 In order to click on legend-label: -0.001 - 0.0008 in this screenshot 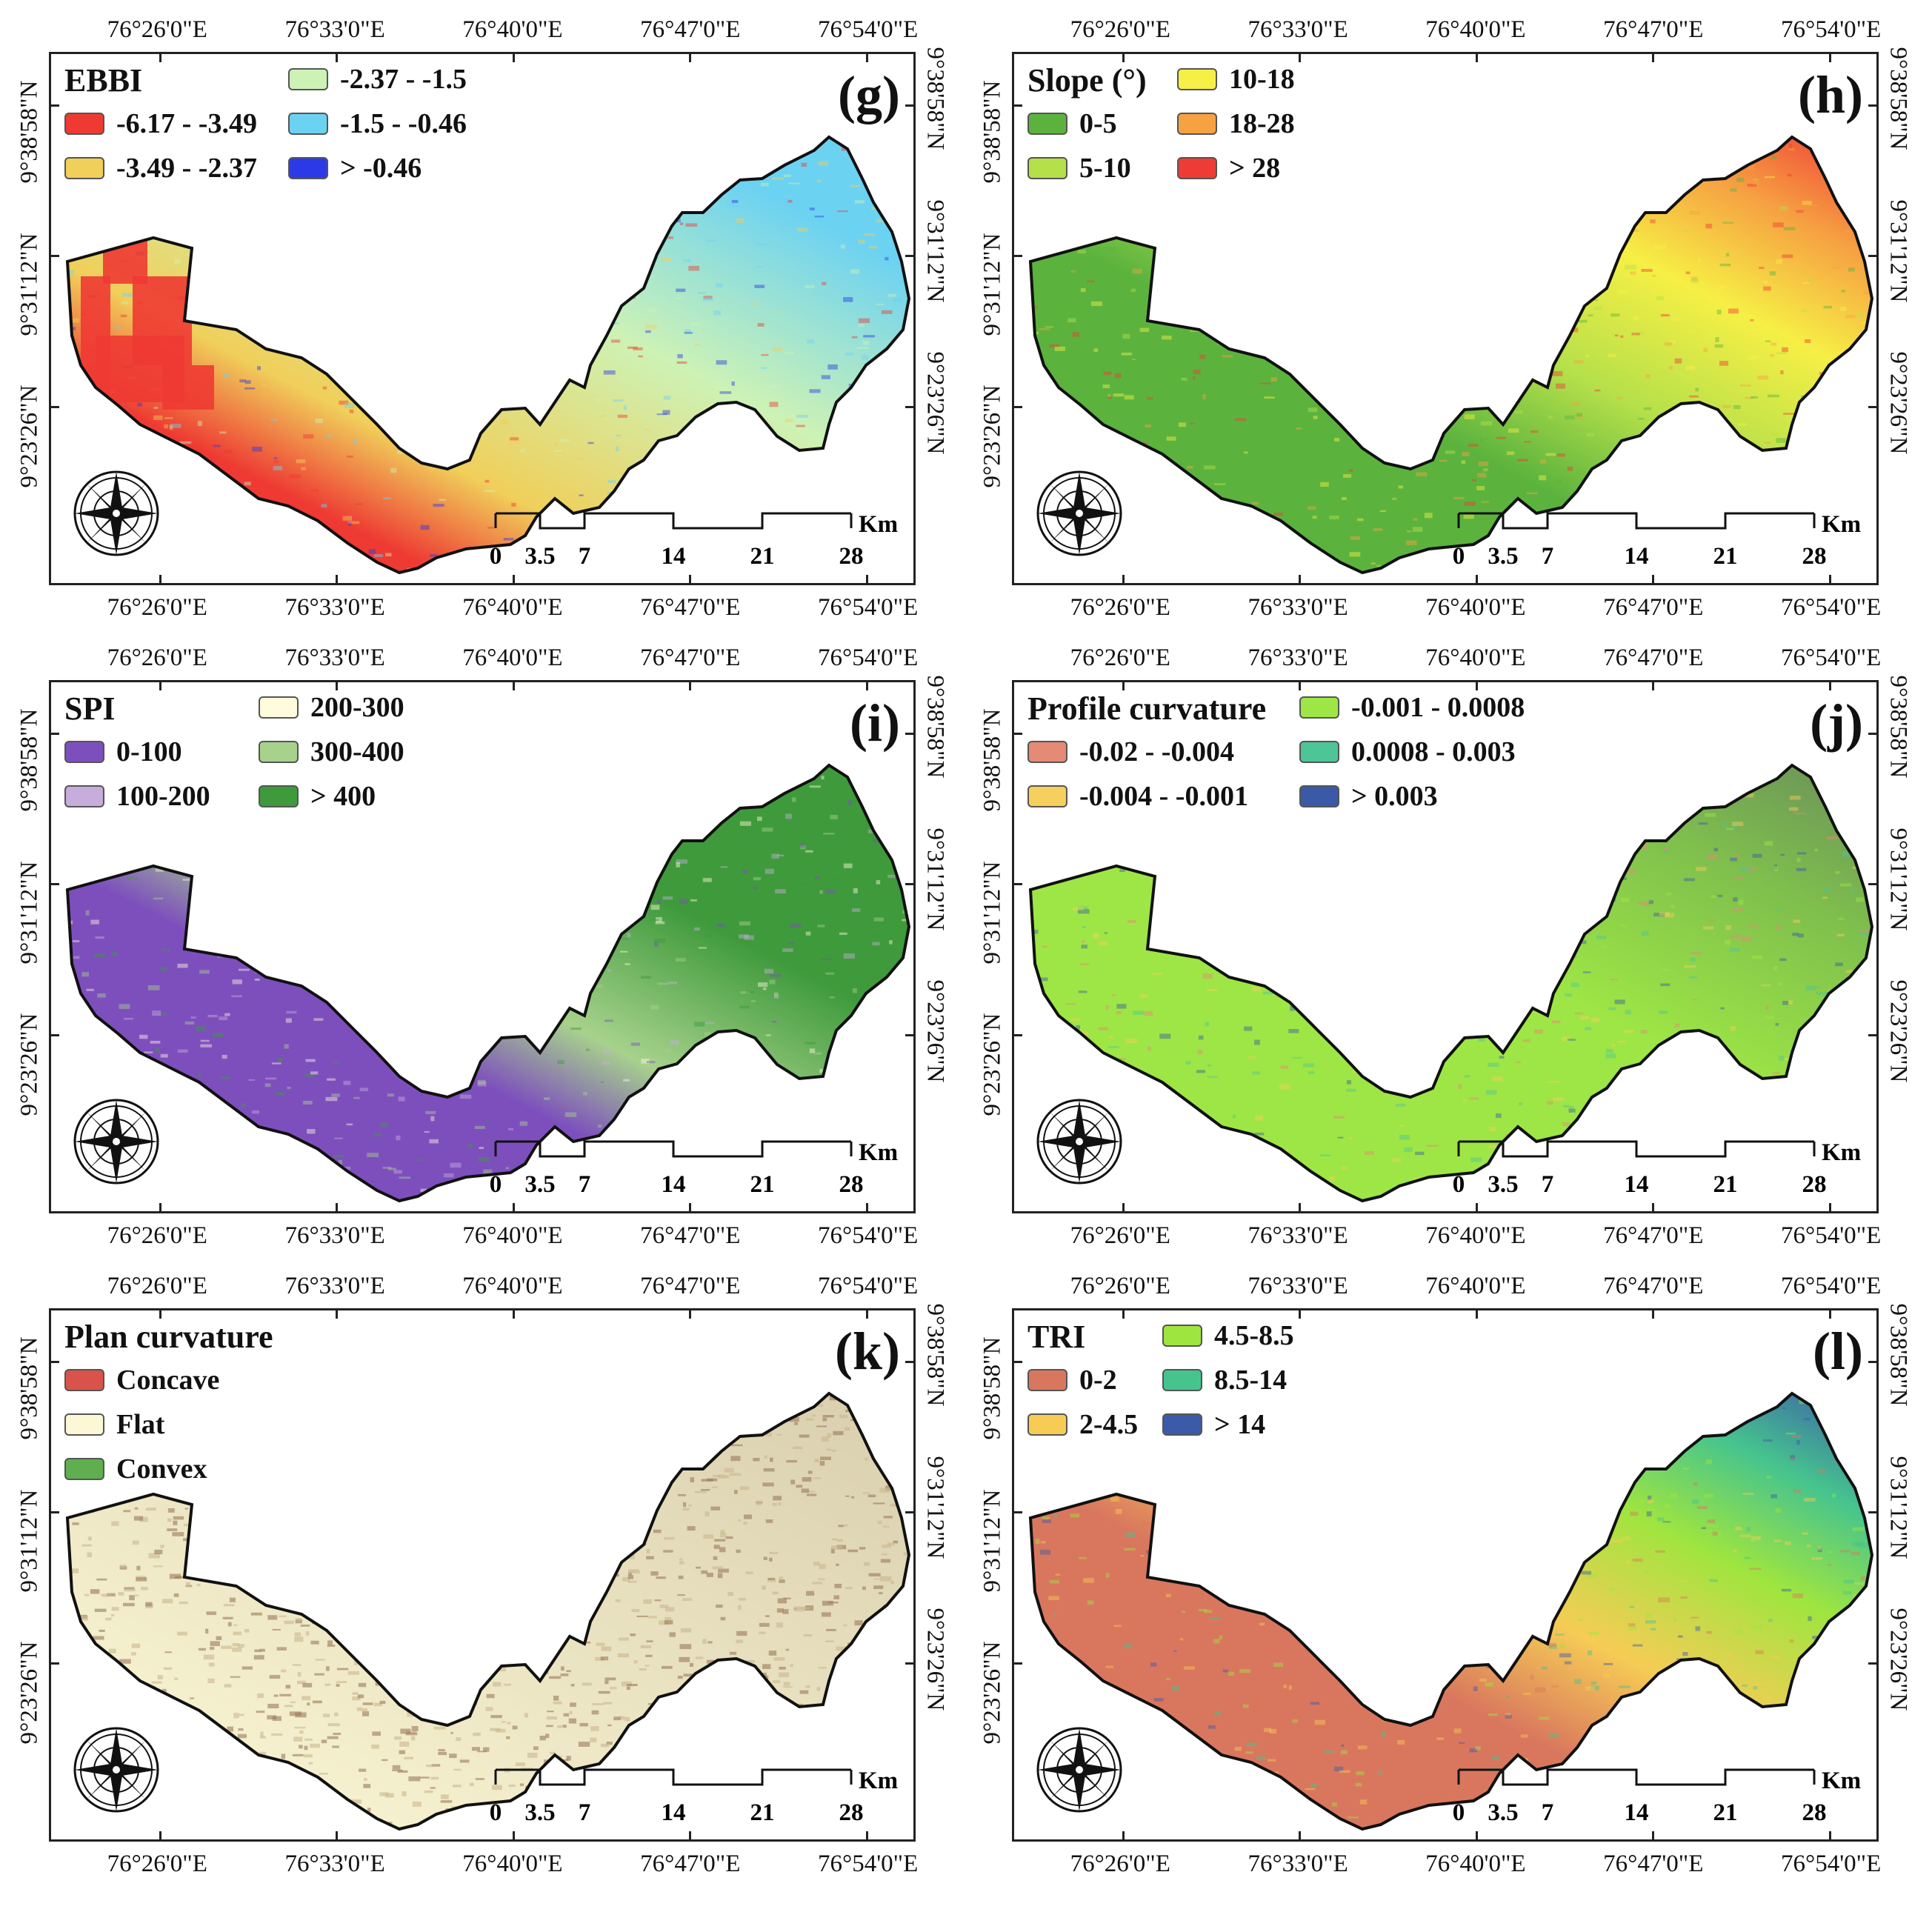, I will do `click(1438, 708)`.